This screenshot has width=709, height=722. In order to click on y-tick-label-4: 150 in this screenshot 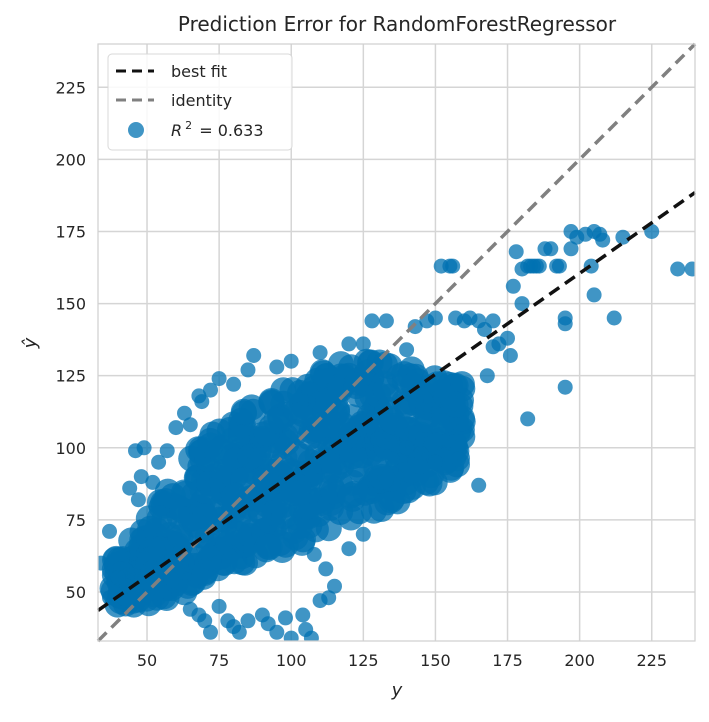, I will do `click(70, 304)`.